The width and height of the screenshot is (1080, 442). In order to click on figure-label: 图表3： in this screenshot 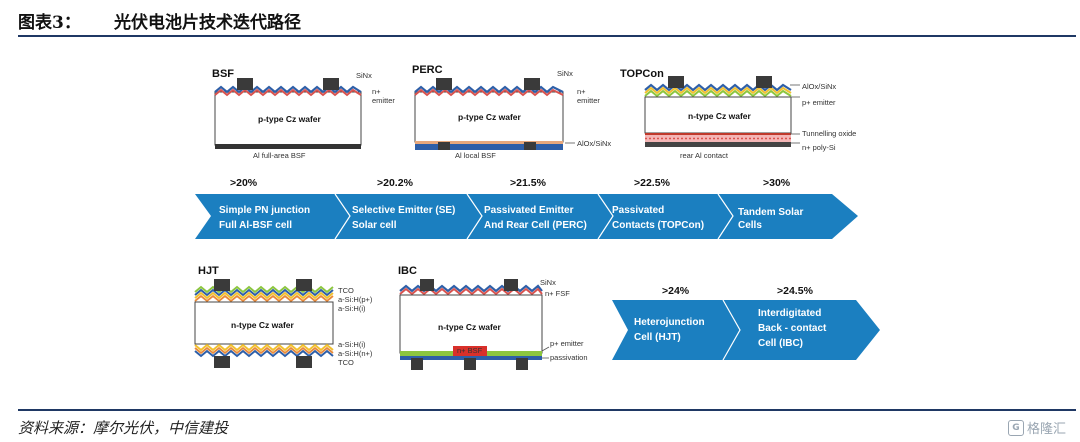, I will do `click(49, 23)`.